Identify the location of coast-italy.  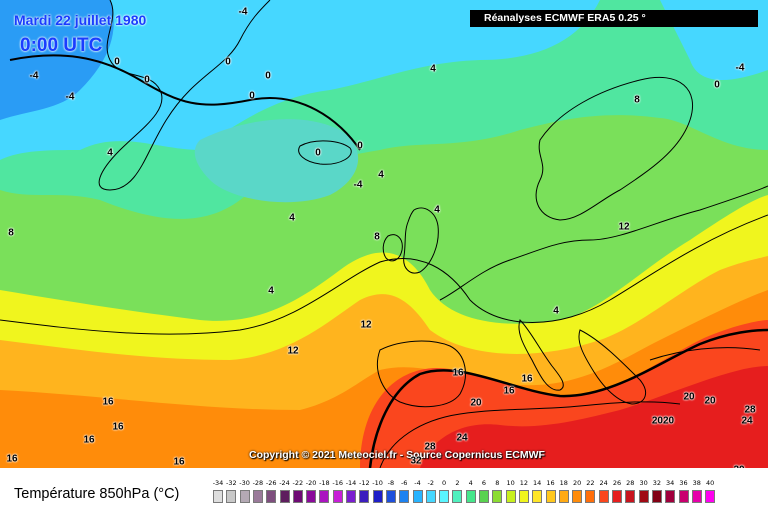
(541, 355).